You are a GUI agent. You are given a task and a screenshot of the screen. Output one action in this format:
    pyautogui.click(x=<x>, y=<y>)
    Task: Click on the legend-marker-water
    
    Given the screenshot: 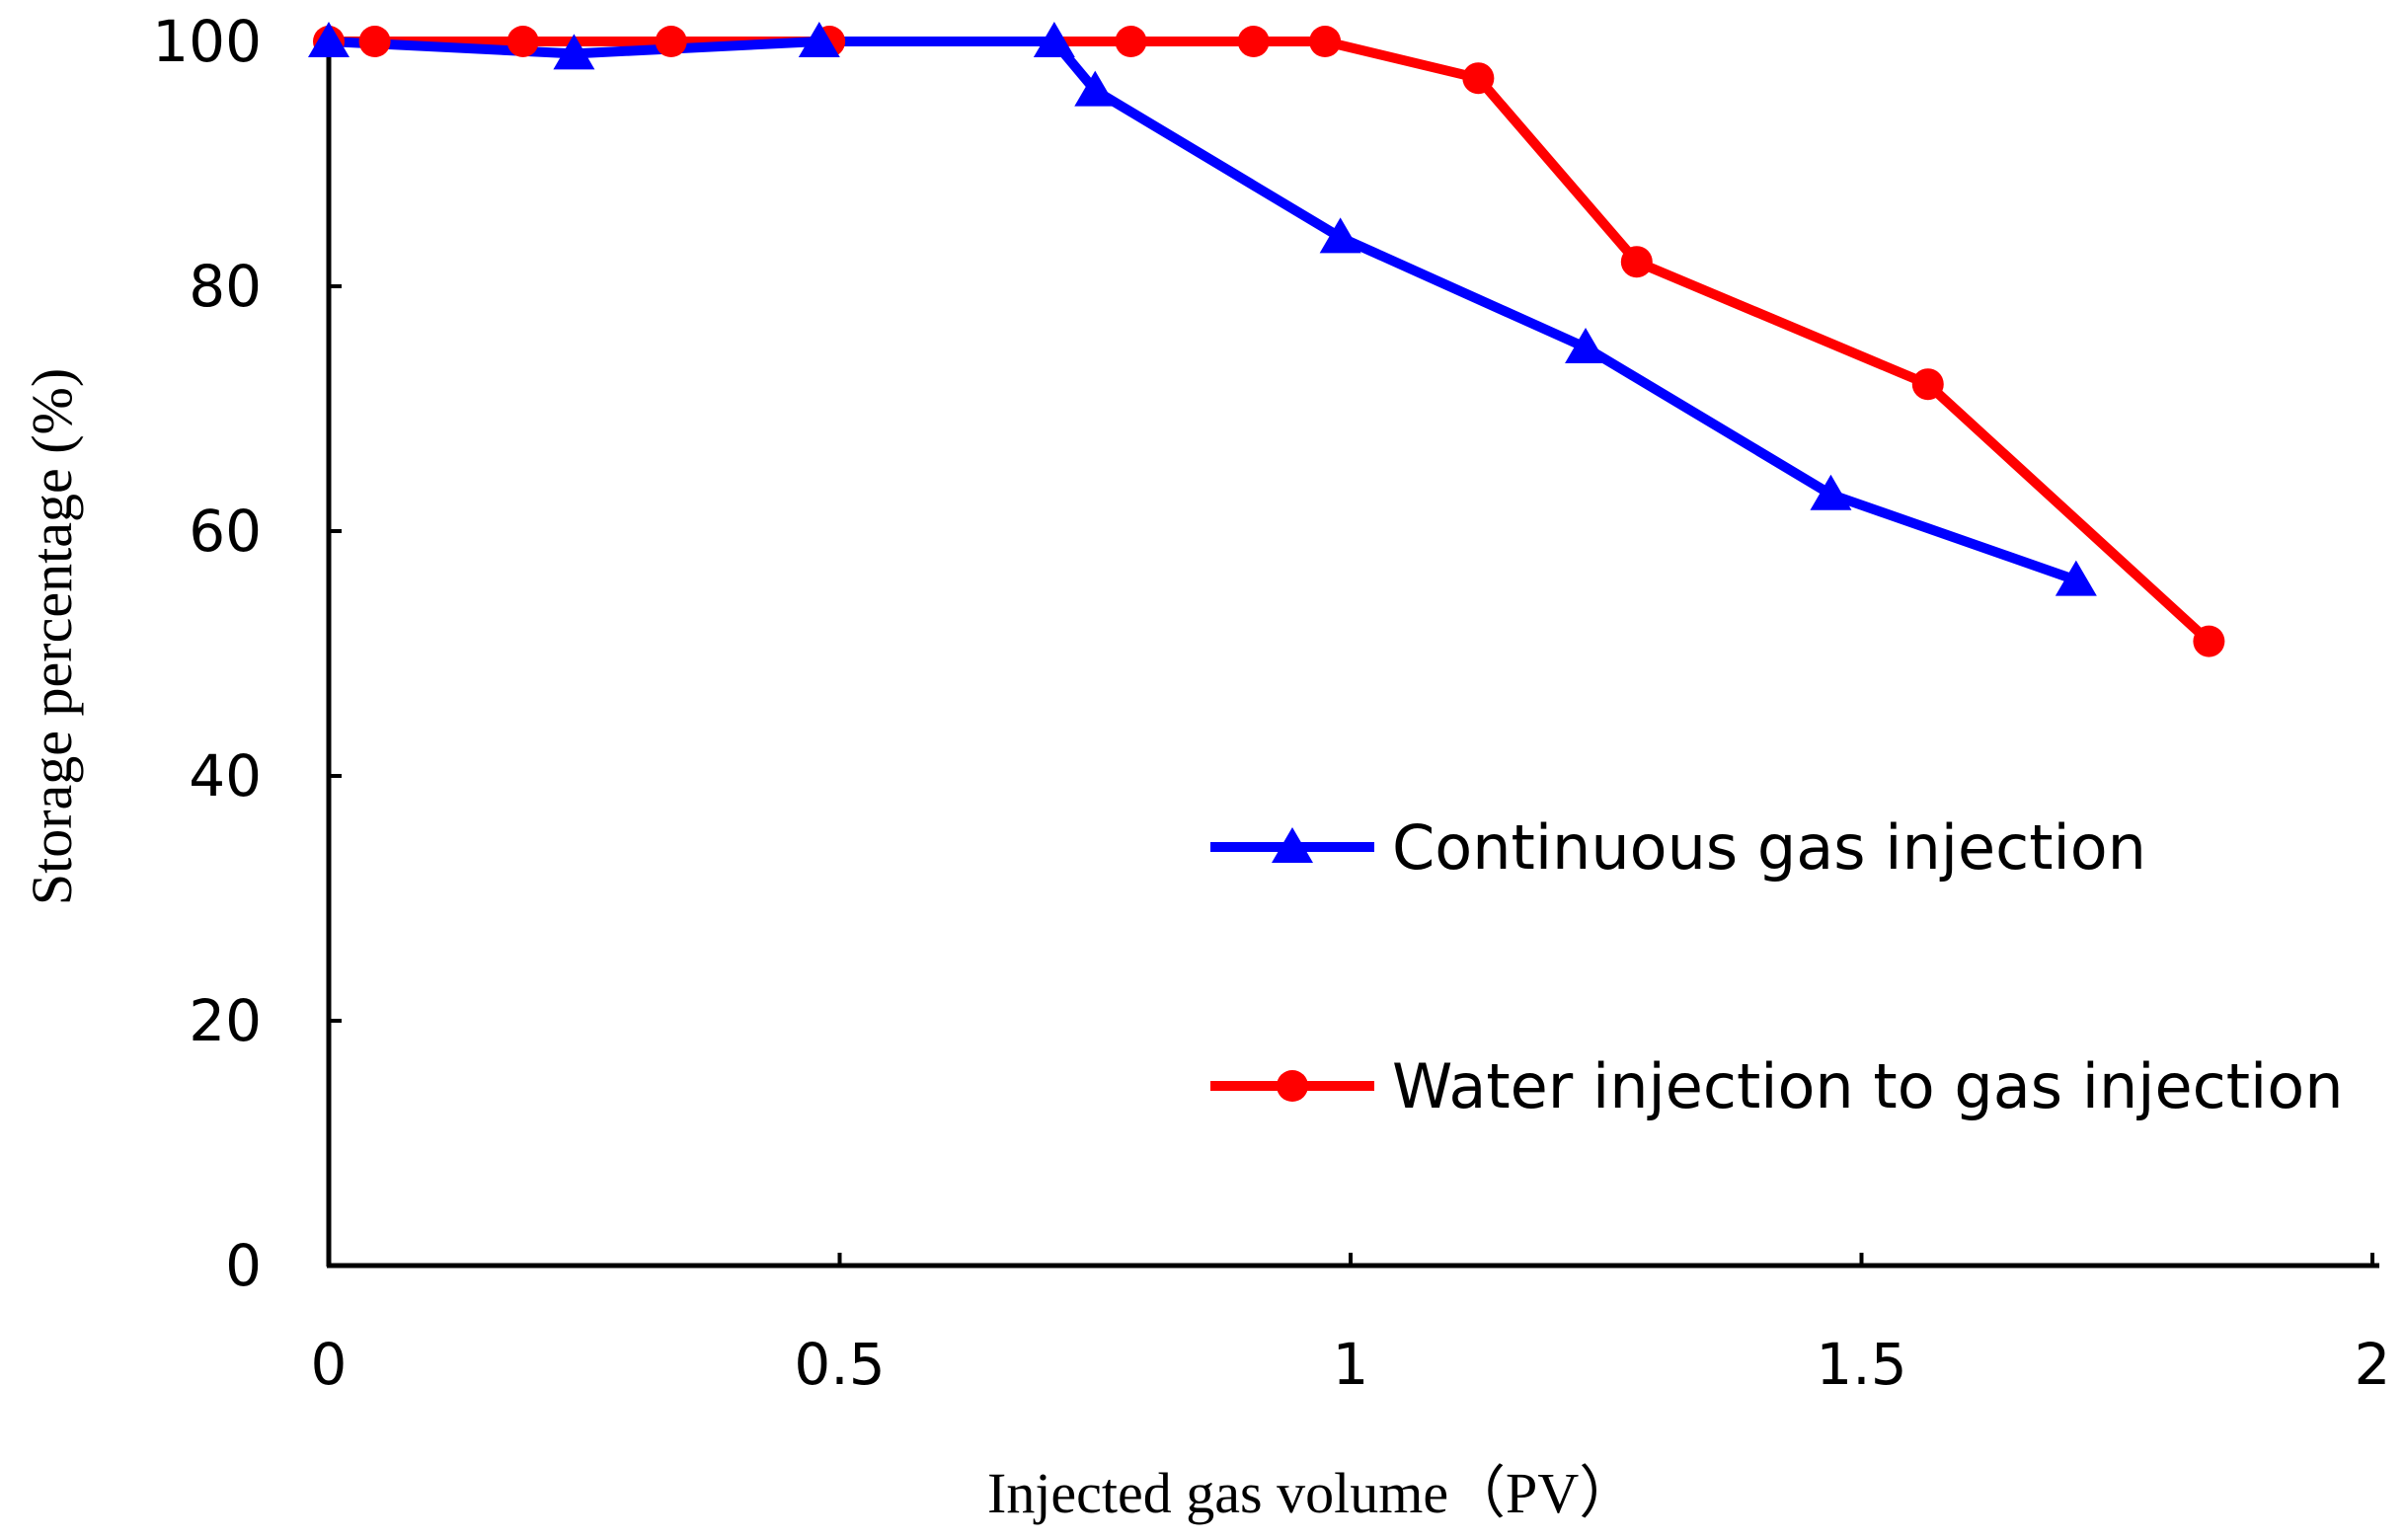 What is the action you would take?
    pyautogui.click(x=1293, y=1086)
    